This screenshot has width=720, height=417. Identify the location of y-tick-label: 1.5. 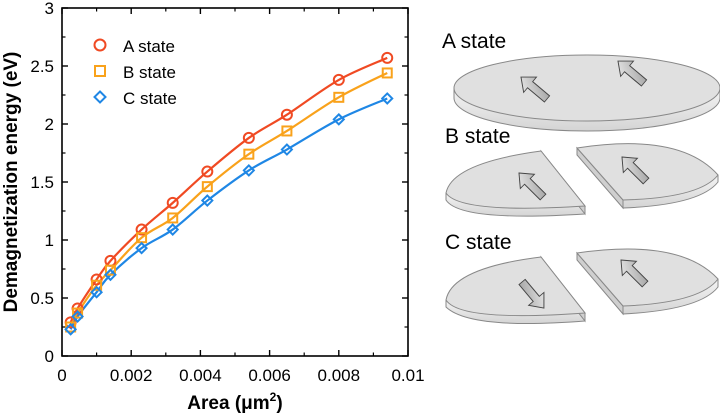
(42, 182).